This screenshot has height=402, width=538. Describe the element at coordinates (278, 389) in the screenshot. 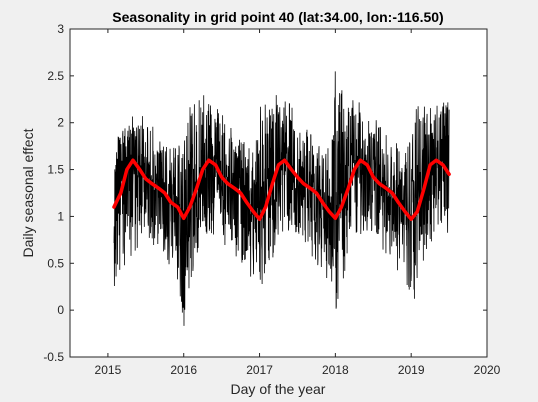

I see `x-axis-label: Day of the year` at that location.